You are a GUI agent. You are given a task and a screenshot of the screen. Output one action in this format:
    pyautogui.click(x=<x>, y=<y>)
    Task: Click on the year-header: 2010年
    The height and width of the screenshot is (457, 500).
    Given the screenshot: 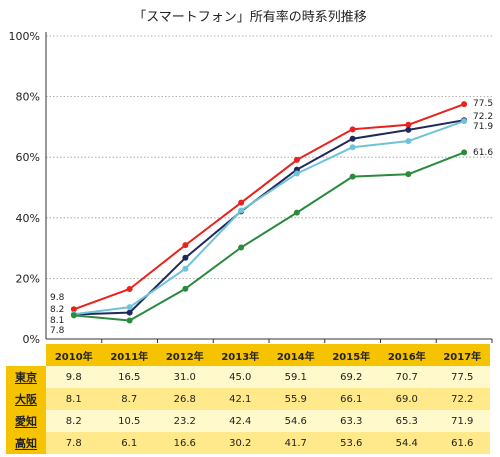 What is the action you would take?
    pyautogui.click(x=74, y=355)
    